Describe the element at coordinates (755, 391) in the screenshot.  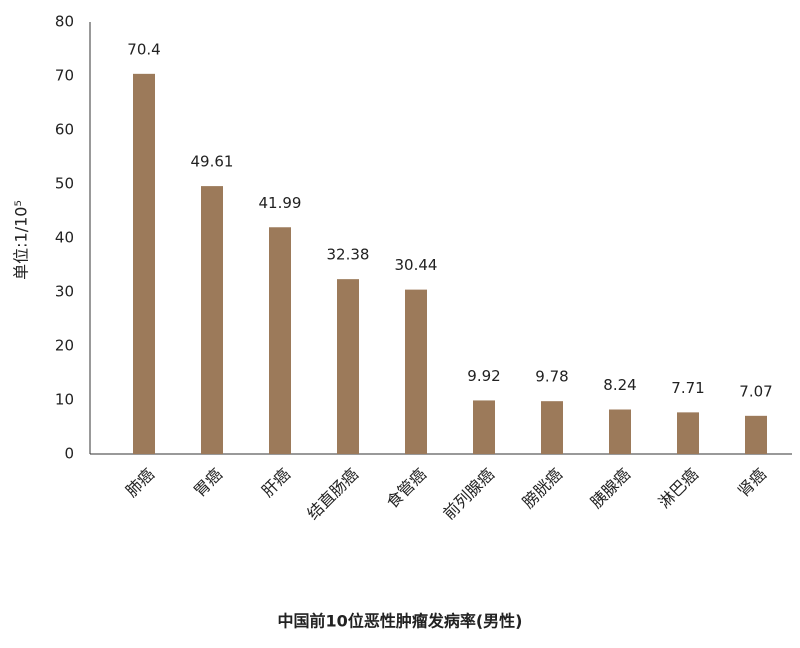
I see `value-label: 7.07` at that location.